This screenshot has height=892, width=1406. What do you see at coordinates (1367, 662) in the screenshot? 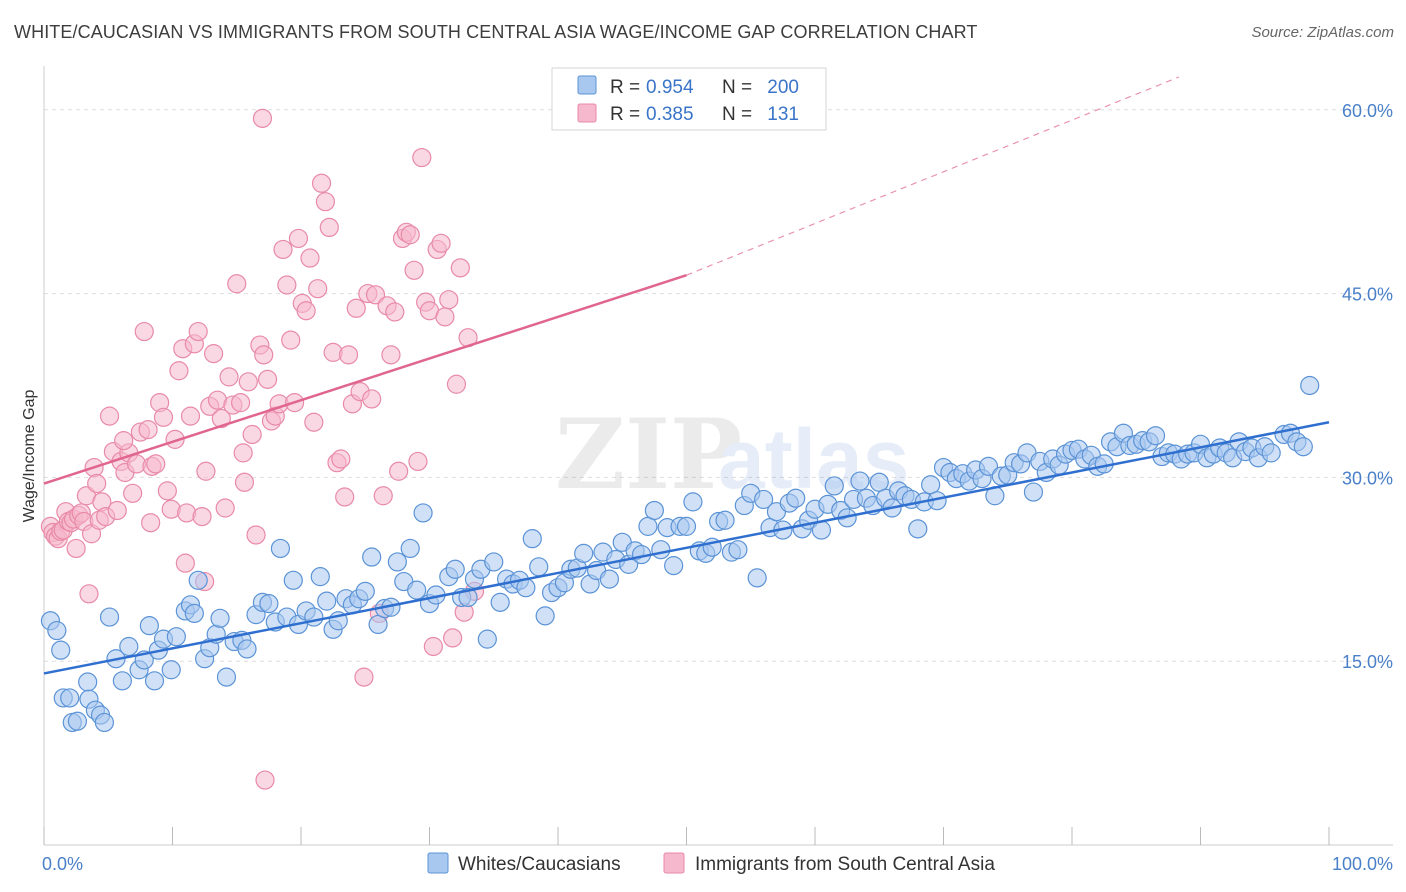
I see `y-tick-label: 15.0%` at bounding box center [1367, 662].